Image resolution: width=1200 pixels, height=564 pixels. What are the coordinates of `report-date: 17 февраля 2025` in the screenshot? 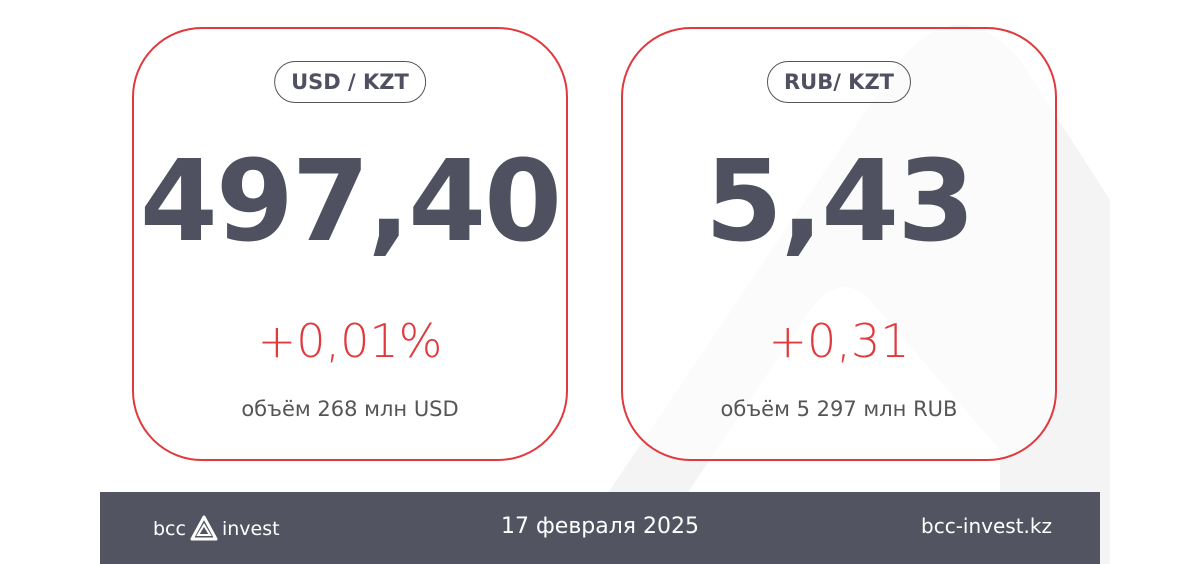 It's located at (600, 526).